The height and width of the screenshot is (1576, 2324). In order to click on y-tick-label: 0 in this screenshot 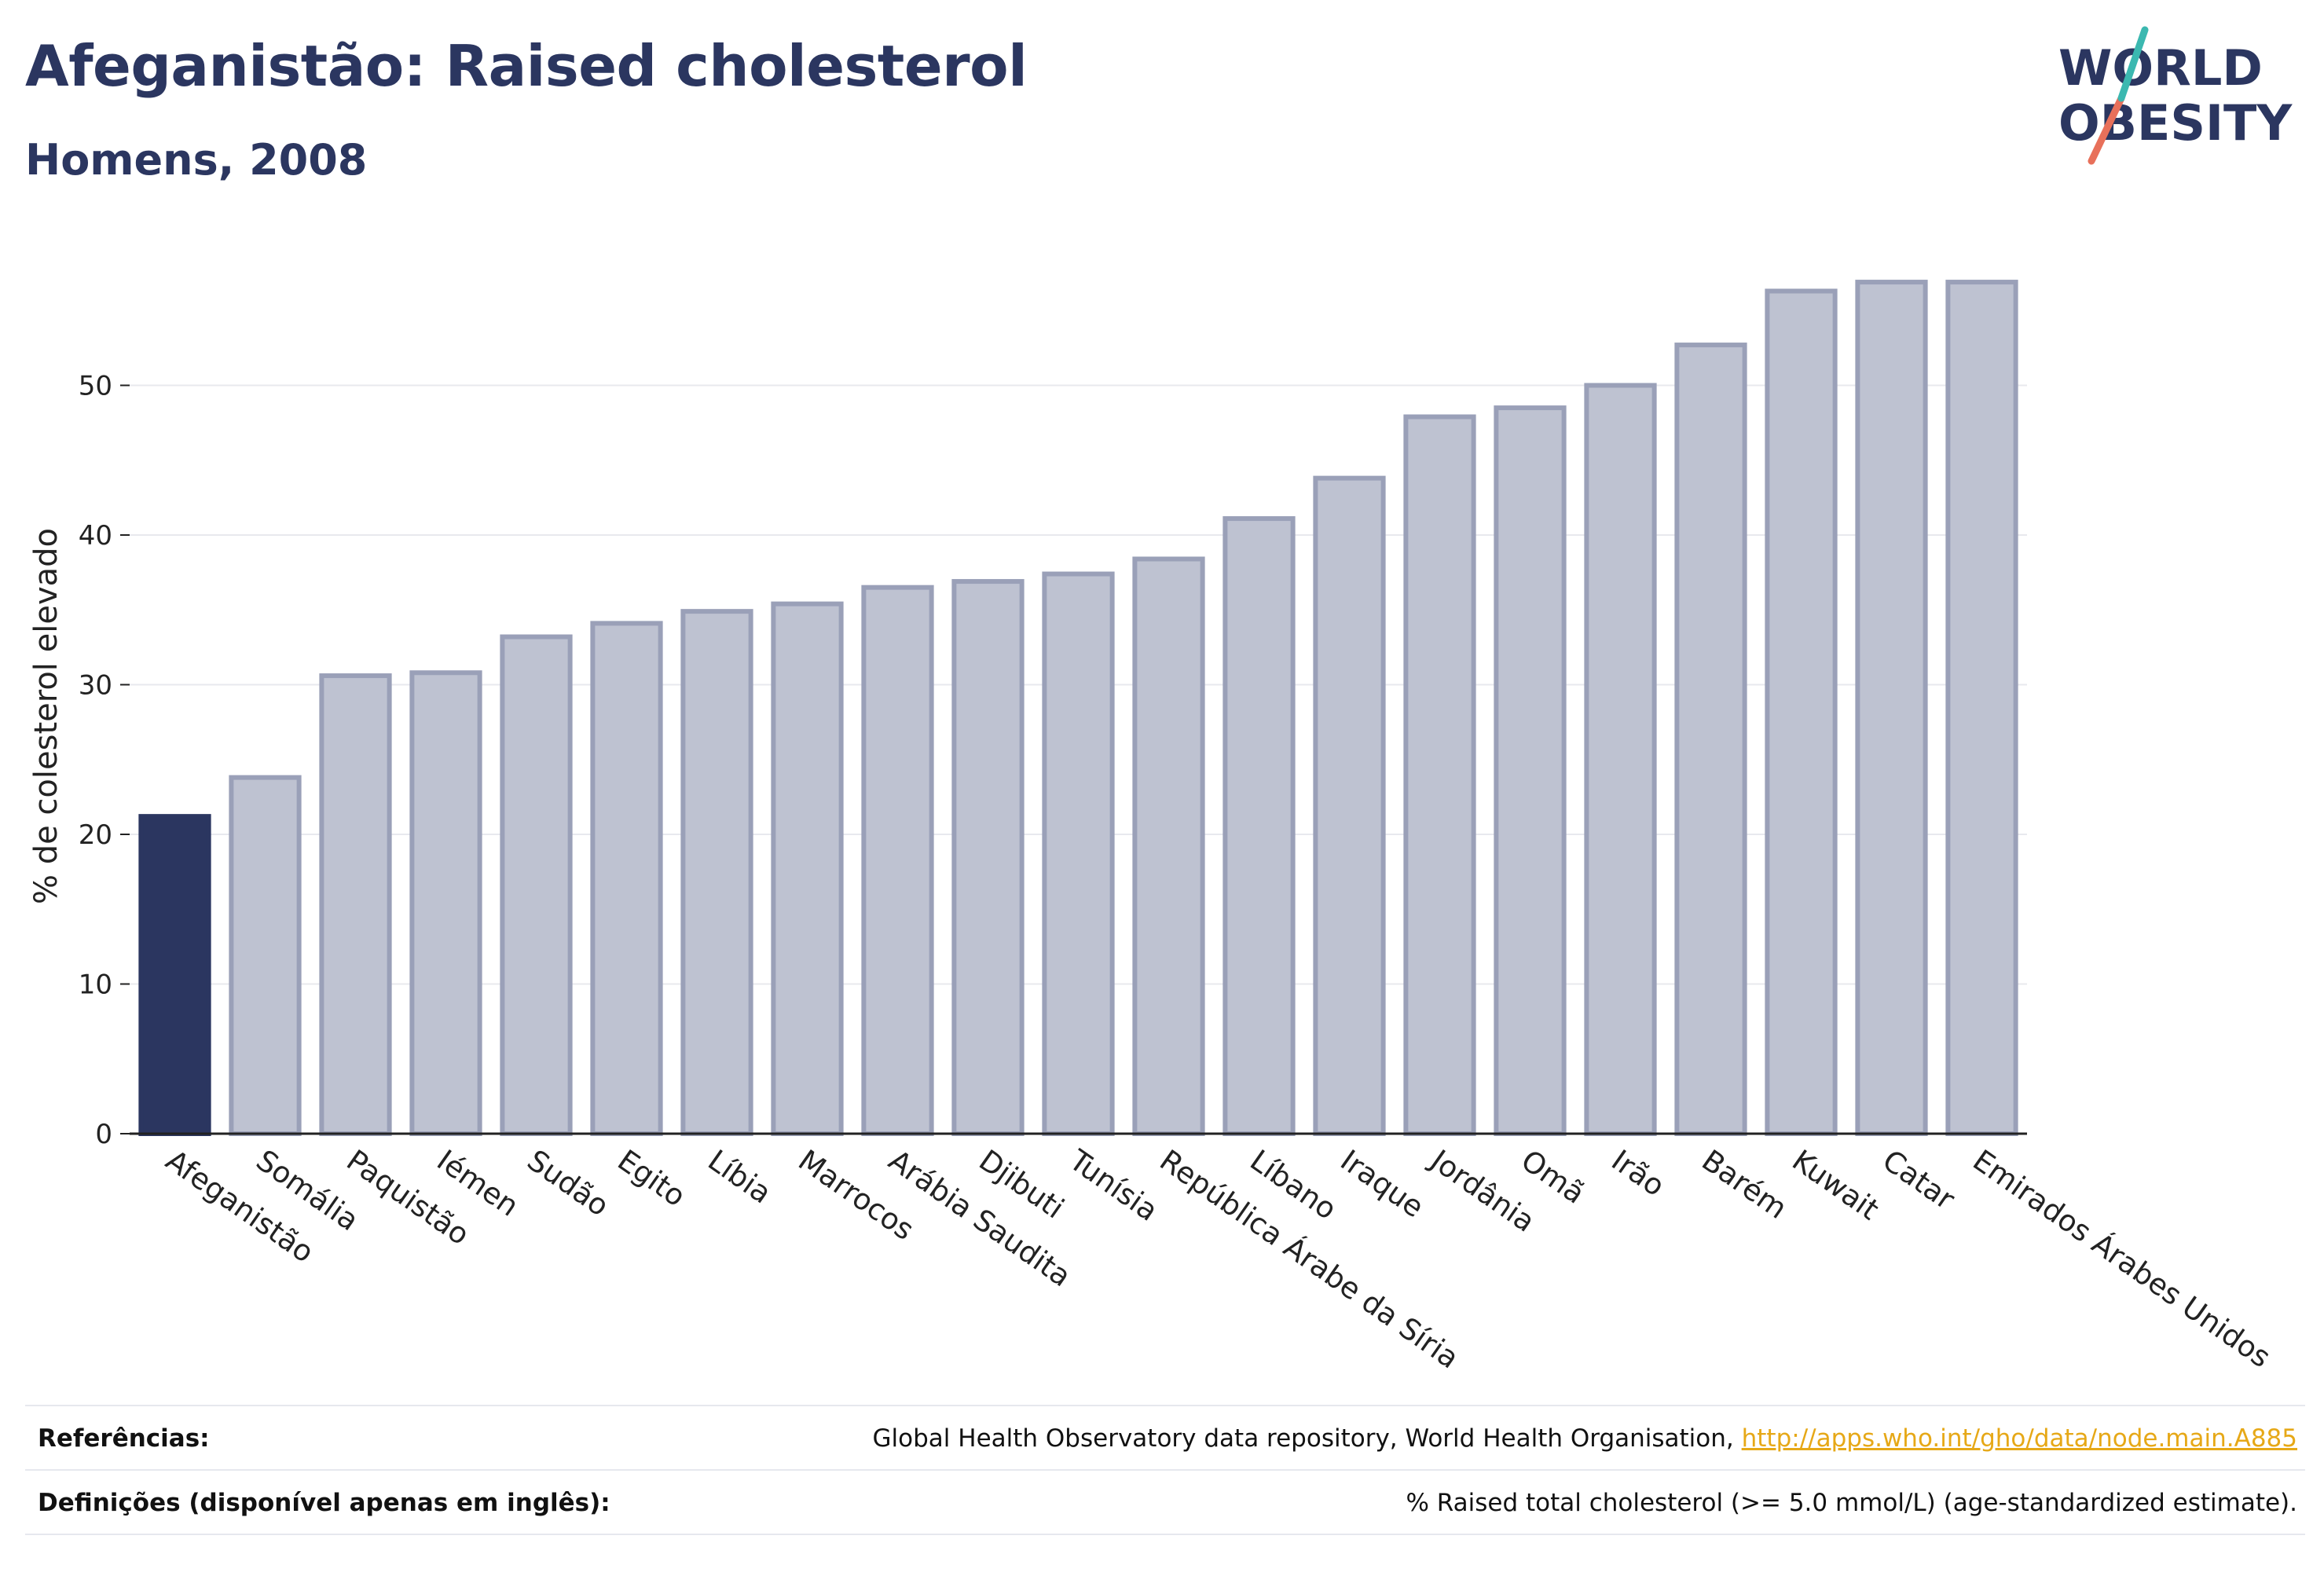, I will do `click(103, 1134)`.